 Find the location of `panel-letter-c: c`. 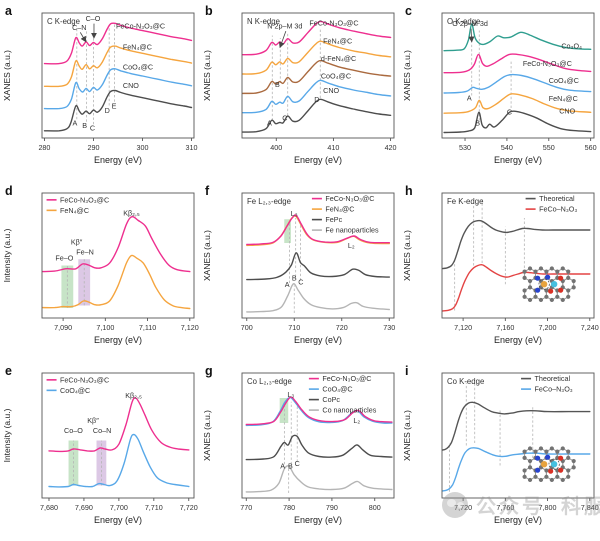

panel-letter-c: c is located at coordinates (408, 11).